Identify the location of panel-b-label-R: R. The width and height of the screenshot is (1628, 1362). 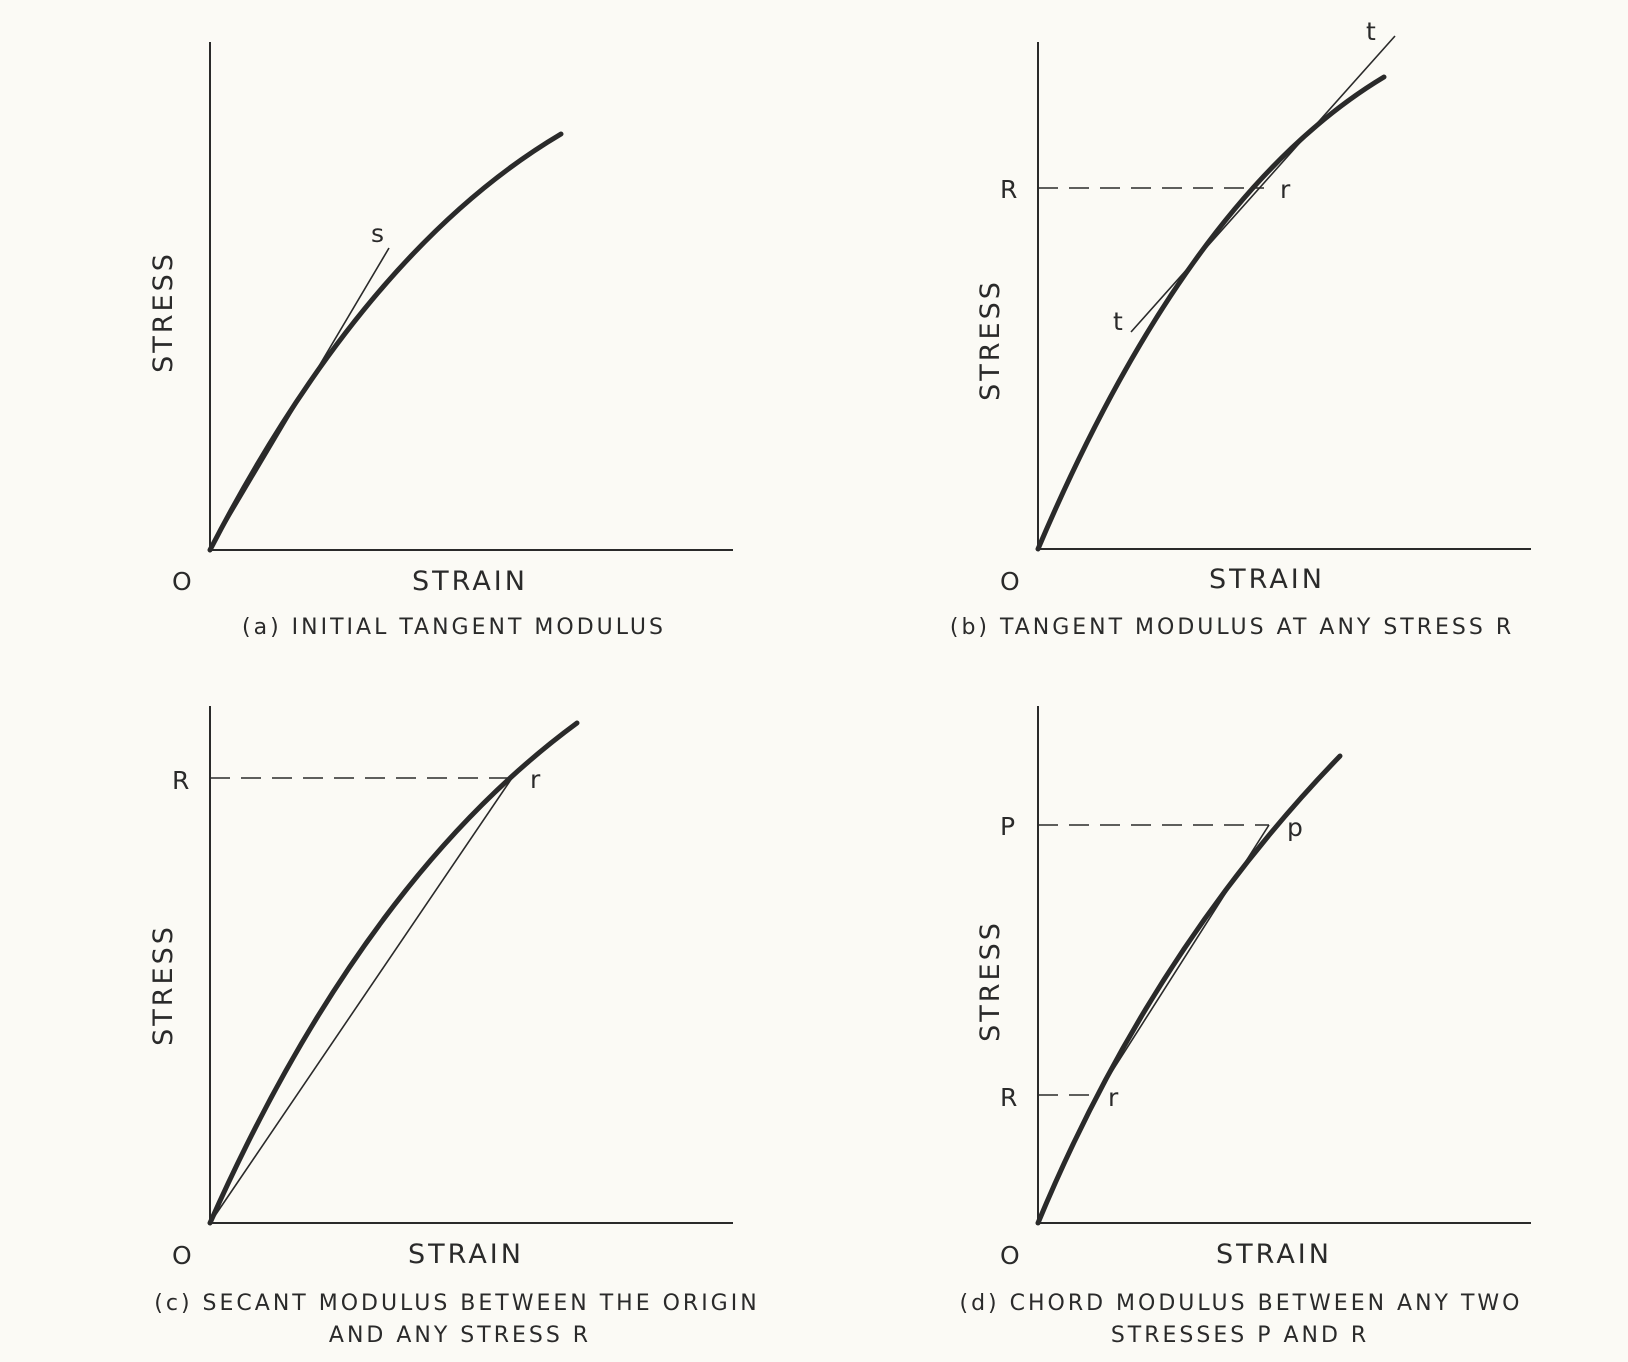
(1008, 189).